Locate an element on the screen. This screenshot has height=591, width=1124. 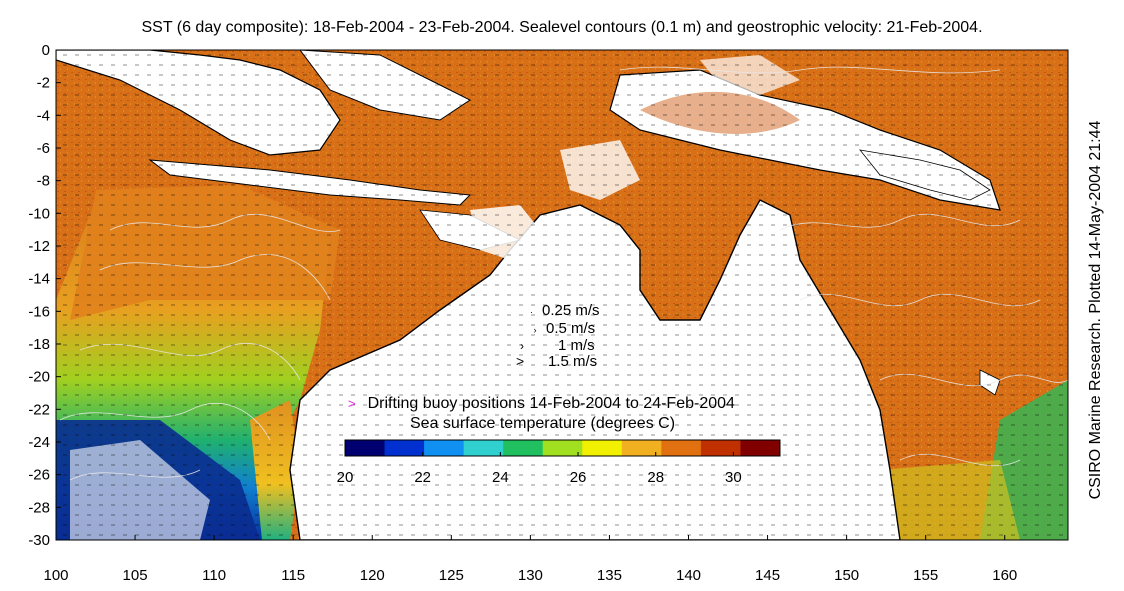
y-tick-label: -10 is located at coordinates (39, 213).